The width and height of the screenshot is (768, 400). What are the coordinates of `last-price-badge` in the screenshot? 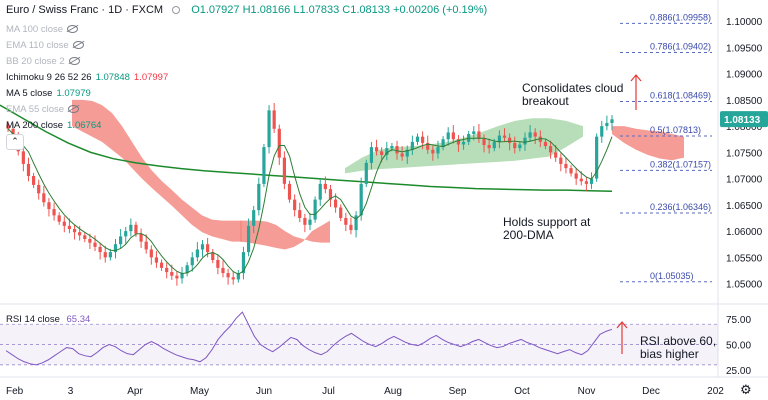 It's located at (744, 119).